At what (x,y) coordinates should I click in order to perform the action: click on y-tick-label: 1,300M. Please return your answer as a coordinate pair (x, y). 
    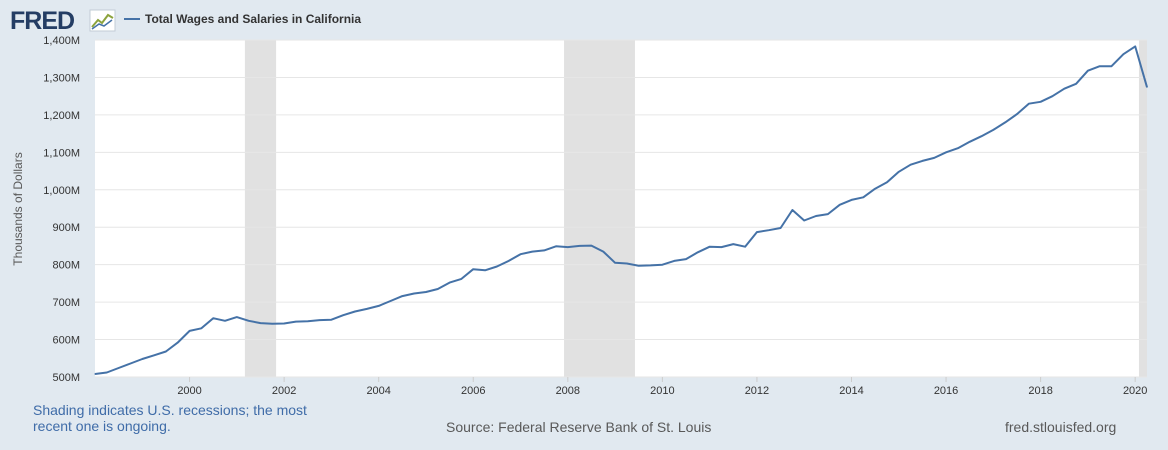
    Looking at the image, I should click on (61, 78).